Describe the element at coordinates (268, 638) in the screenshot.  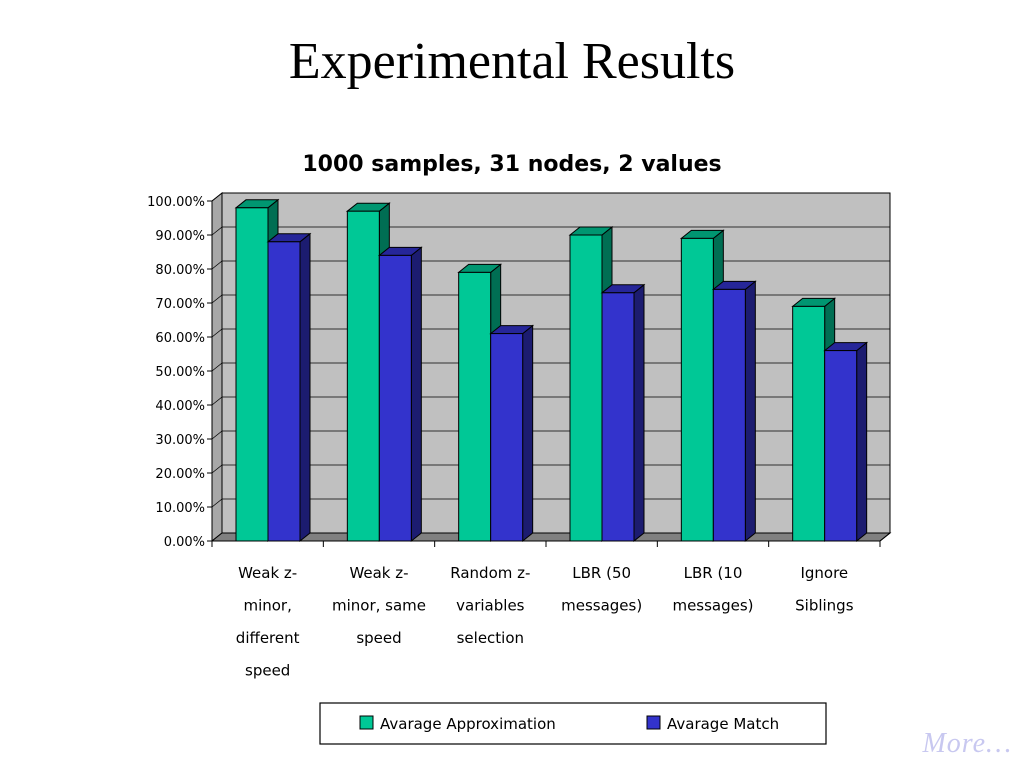
I see `x-tick-label-line: different` at that location.